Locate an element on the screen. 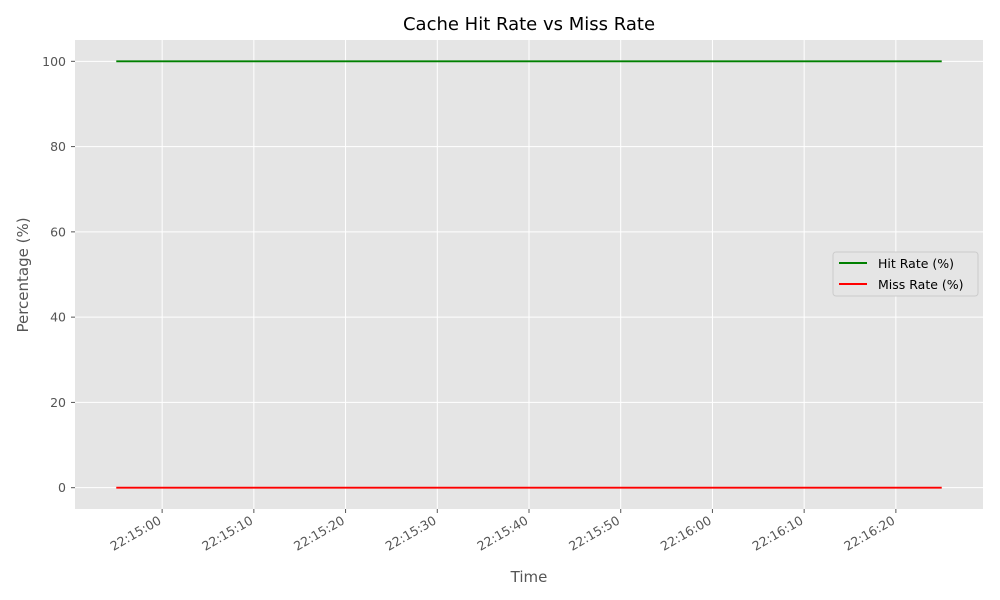 This screenshot has height=600, width=1000. x-tick-label: 22:16:00 is located at coordinates (686, 533).